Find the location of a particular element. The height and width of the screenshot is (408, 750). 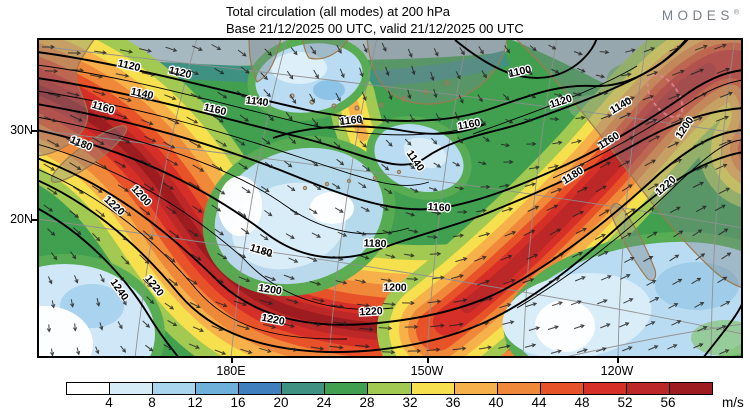

feature-marker-dashed is located at coordinates (665, 96).